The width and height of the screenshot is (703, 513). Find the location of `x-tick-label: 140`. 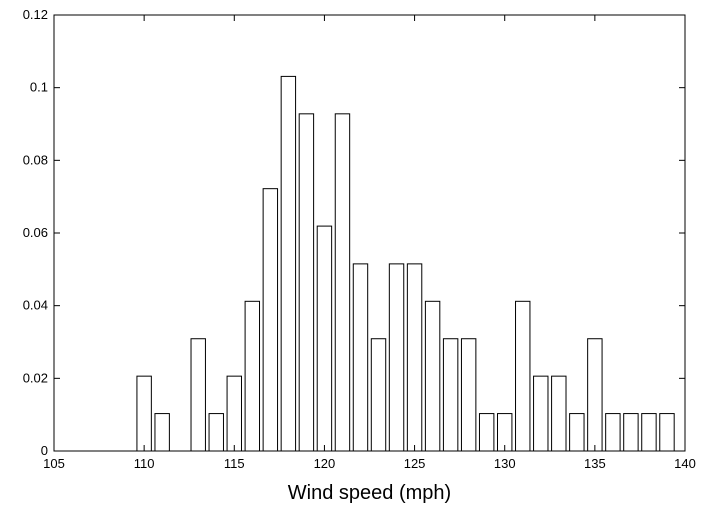

x-tick-label: 140 is located at coordinates (685, 463).